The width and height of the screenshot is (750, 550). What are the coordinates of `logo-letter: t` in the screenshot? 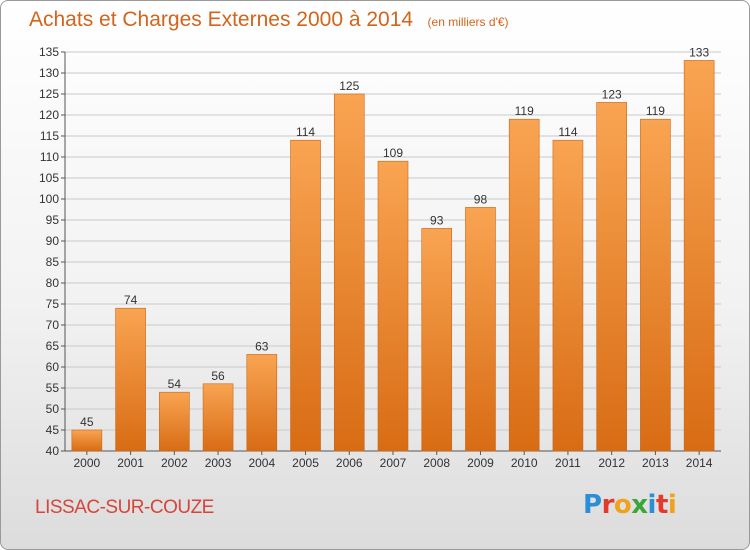 It's located at (661, 505).